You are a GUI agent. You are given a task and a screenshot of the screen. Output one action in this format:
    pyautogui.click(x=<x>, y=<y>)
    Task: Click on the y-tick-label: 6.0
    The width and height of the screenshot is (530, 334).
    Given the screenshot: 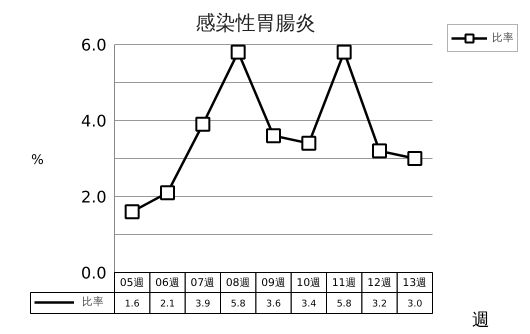 What is the action you would take?
    pyautogui.click(x=94, y=45)
    